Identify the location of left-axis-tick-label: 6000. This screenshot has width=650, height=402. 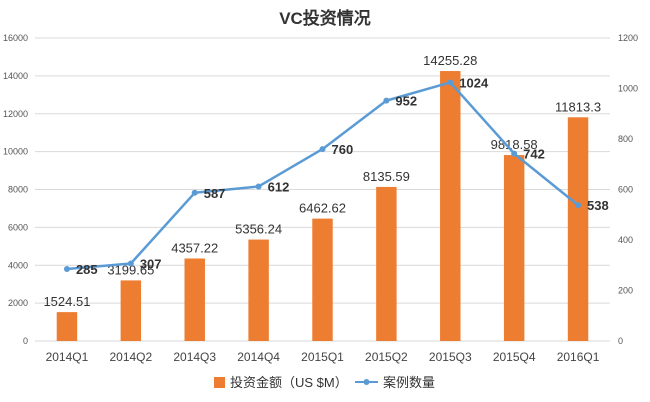
(18, 227).